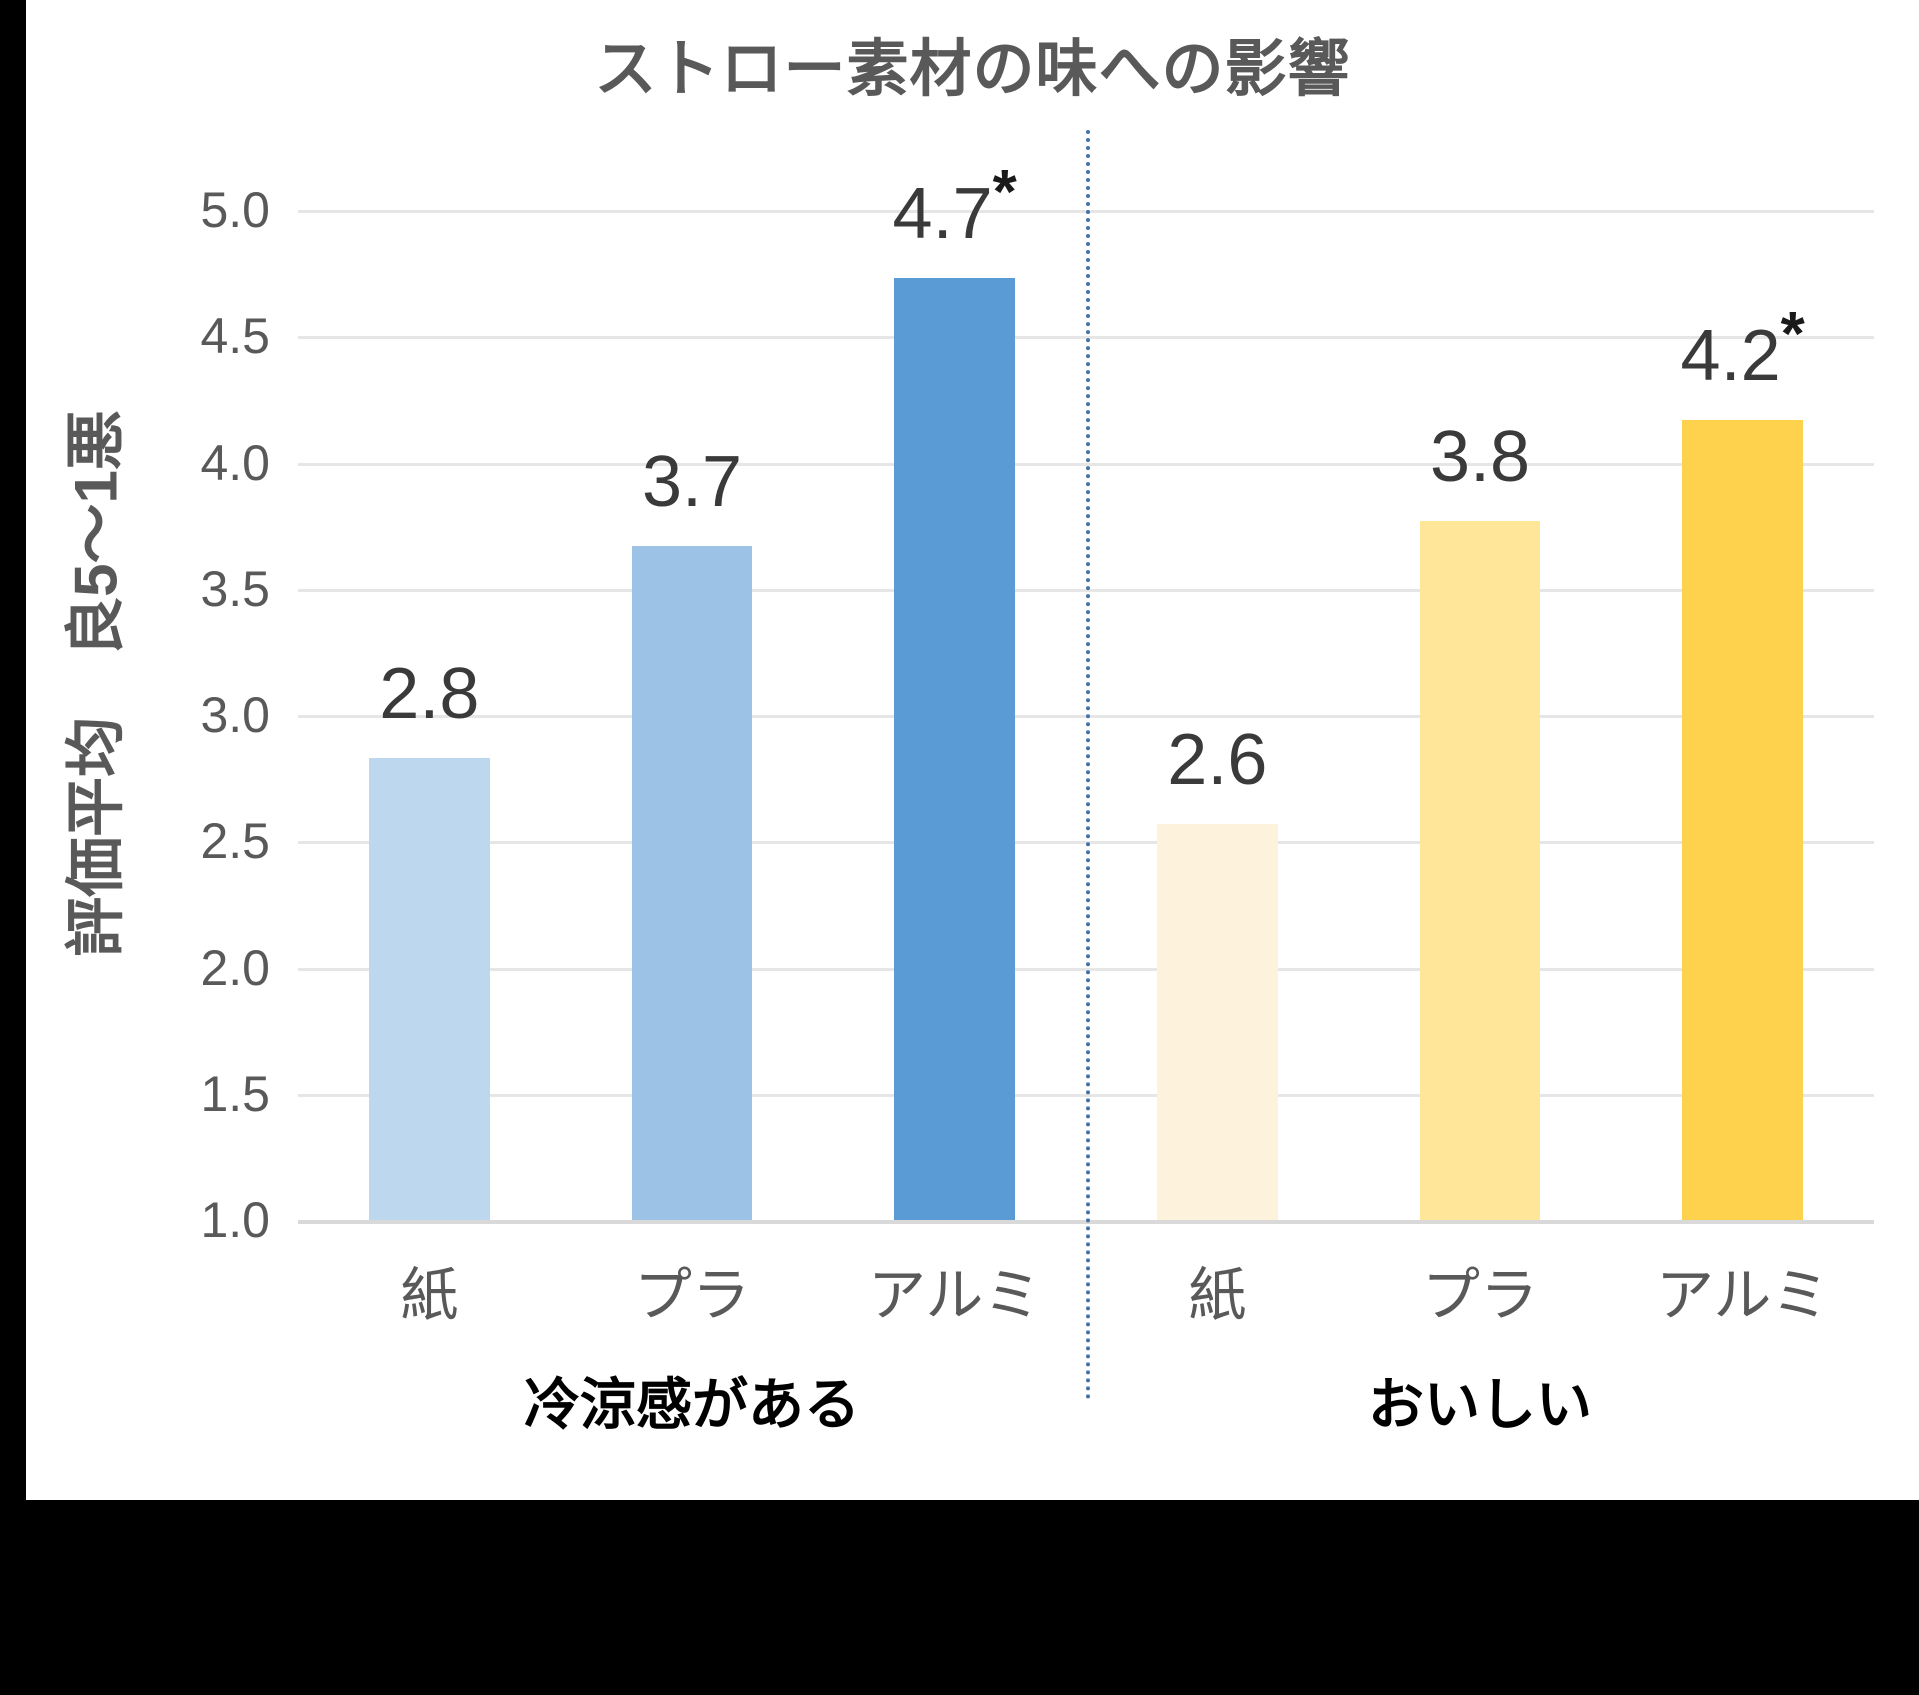 The width and height of the screenshot is (1919, 1695). What do you see at coordinates (972, 69) in the screenshot?
I see `chart-title: ストロー素材の味への影響` at bounding box center [972, 69].